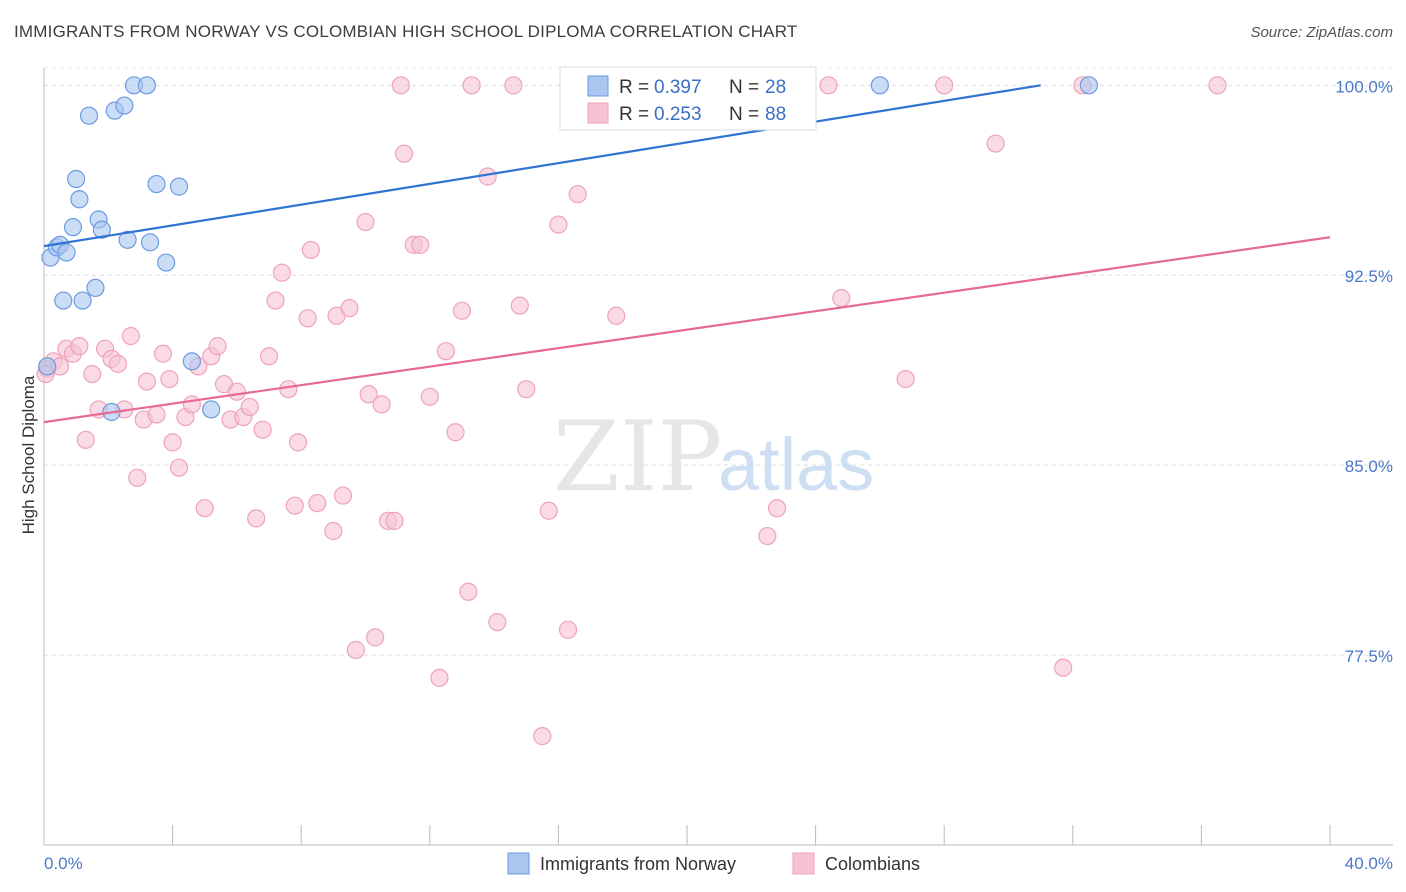  What do you see at coordinates (518, 863) in the screenshot?
I see `bottom-legend-swatch-norway` at bounding box center [518, 863].